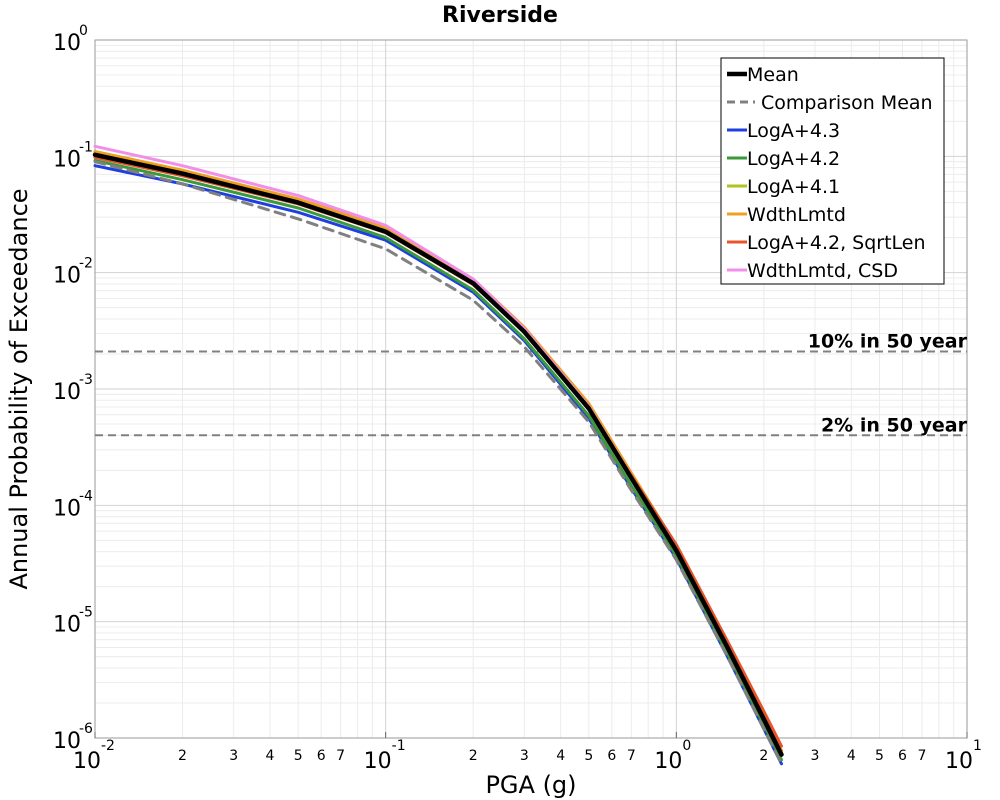  Describe the element at coordinates (86, 264) in the screenshot. I see `y-tick-exponent: -2` at that location.